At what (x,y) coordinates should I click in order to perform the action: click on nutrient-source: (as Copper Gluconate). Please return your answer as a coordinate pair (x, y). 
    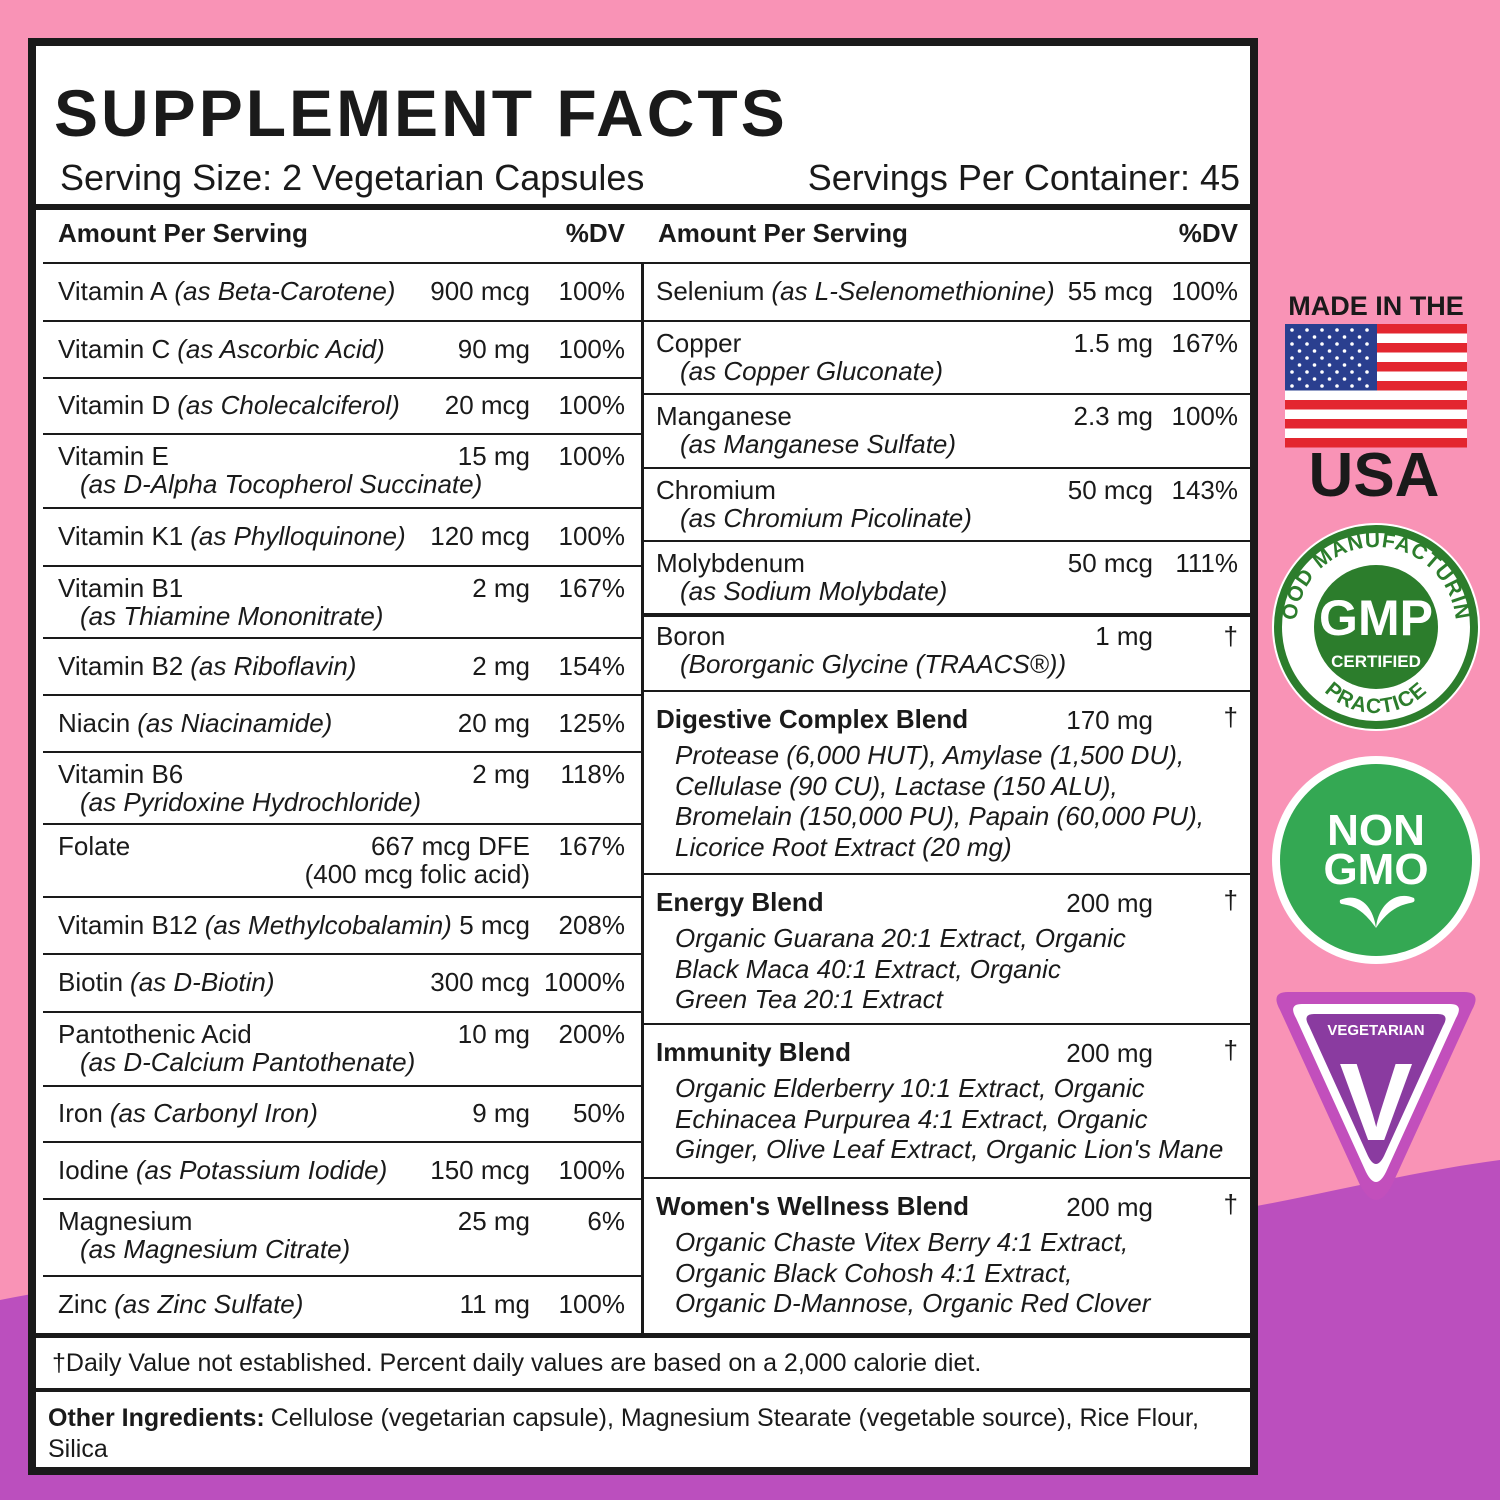
    Looking at the image, I should click on (812, 371).